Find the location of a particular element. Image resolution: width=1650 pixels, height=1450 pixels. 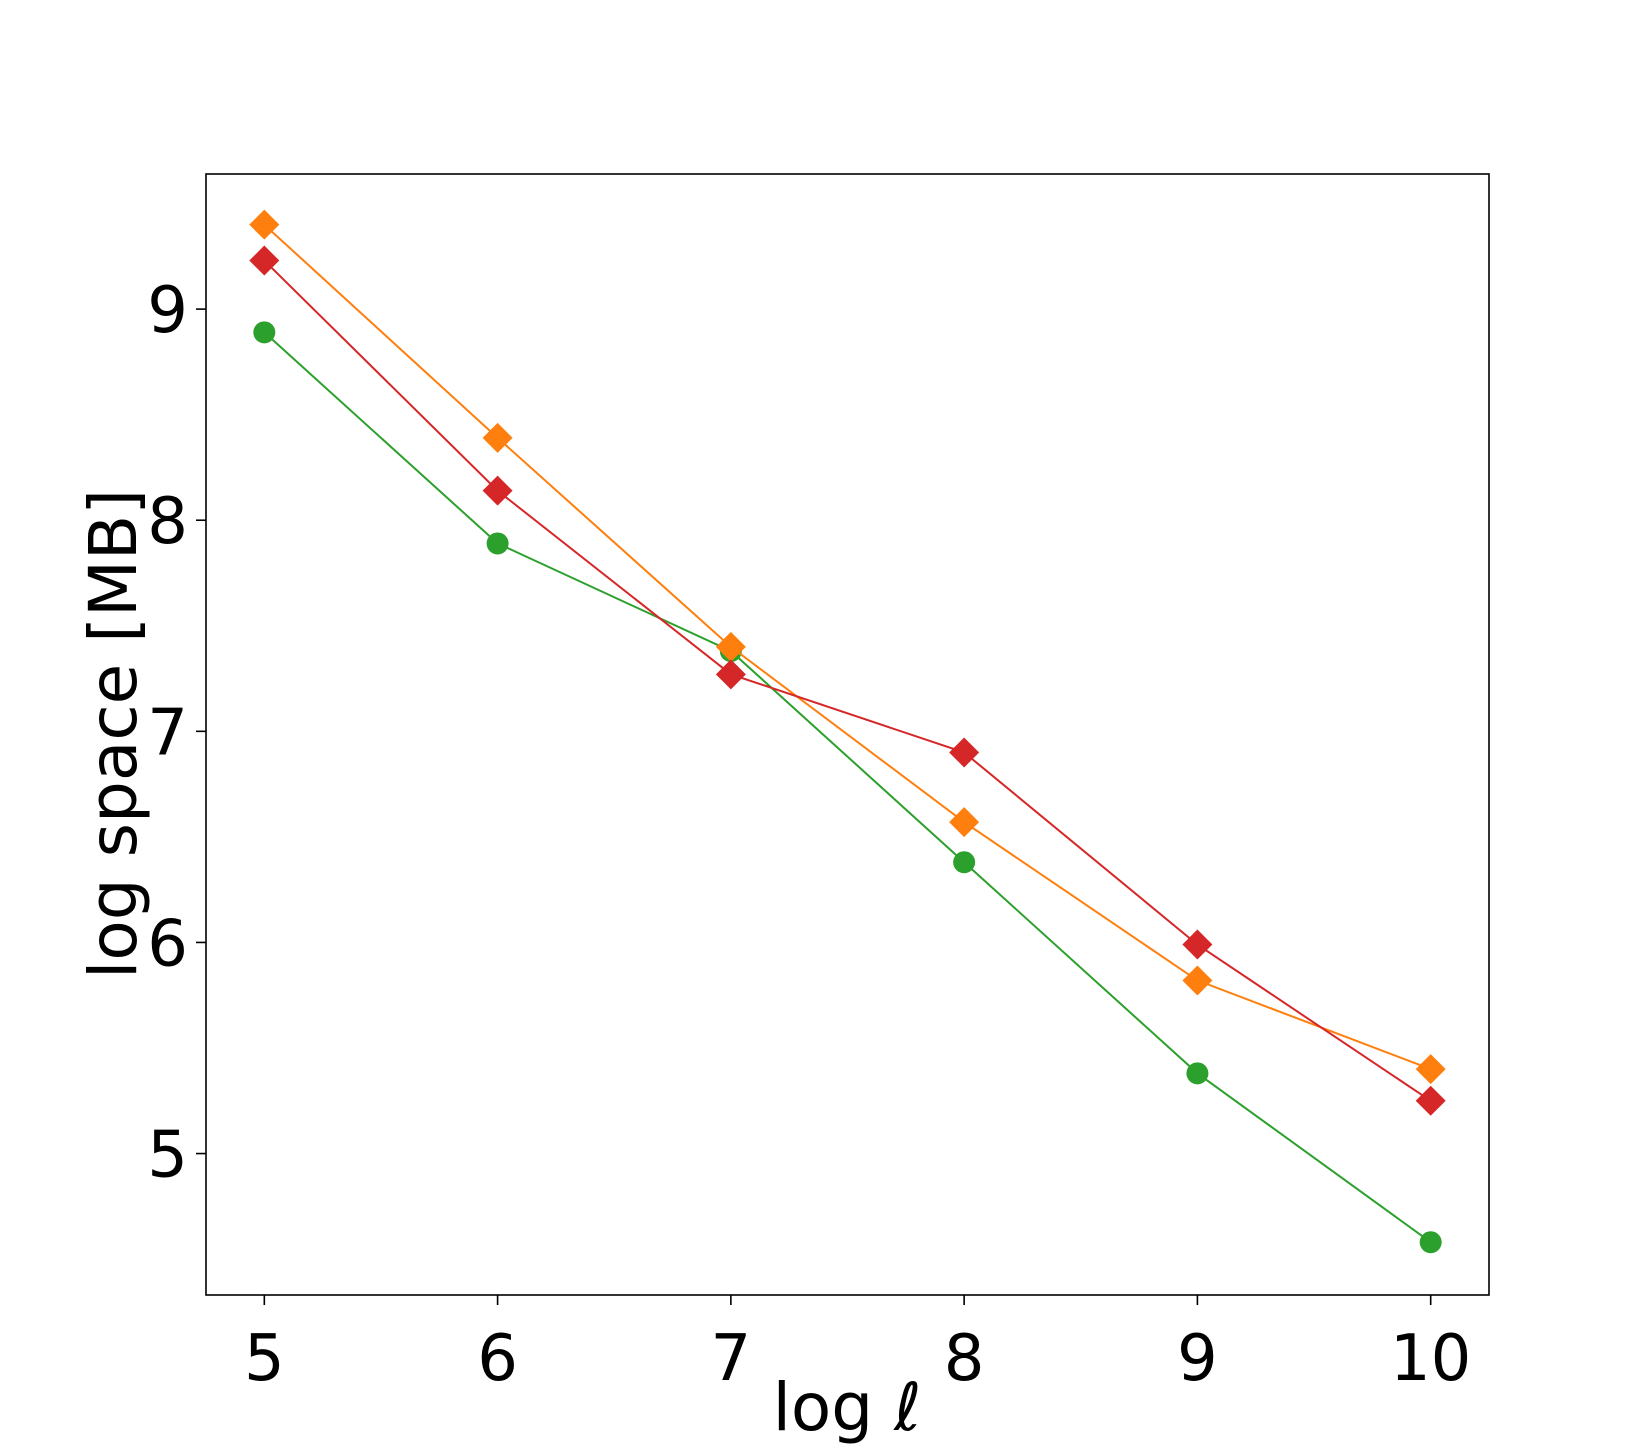

x-tick-label-4: 9 is located at coordinates (1197, 1359).